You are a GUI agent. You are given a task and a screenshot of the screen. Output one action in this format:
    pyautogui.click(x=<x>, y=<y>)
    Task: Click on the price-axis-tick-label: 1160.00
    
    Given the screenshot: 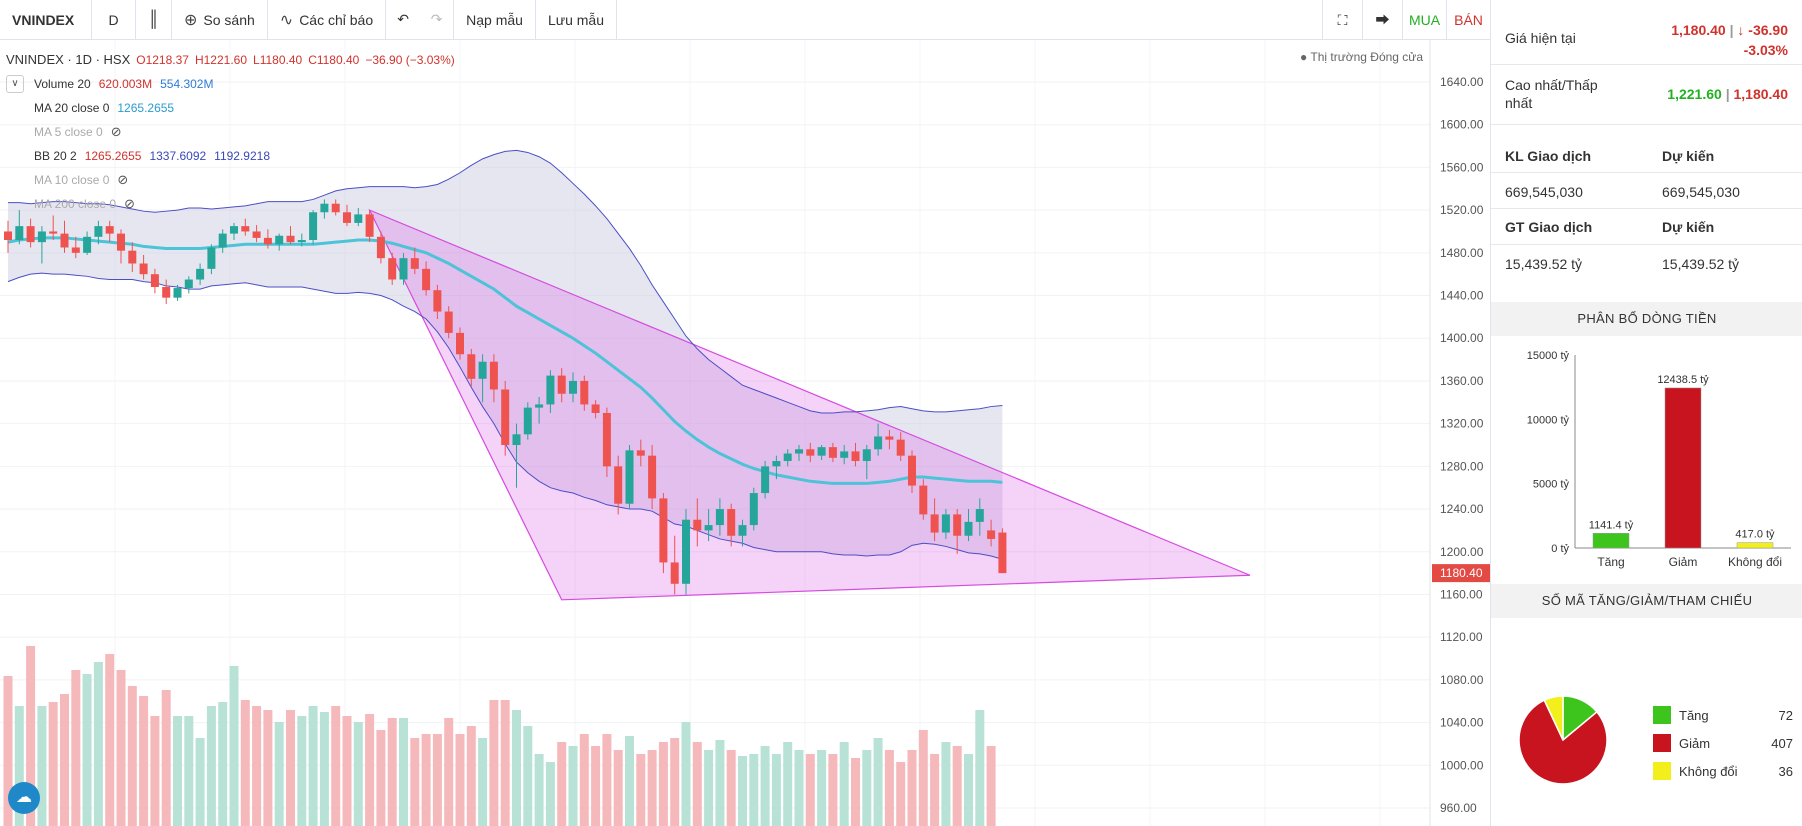 What is the action you would take?
    pyautogui.click(x=1461, y=594)
    